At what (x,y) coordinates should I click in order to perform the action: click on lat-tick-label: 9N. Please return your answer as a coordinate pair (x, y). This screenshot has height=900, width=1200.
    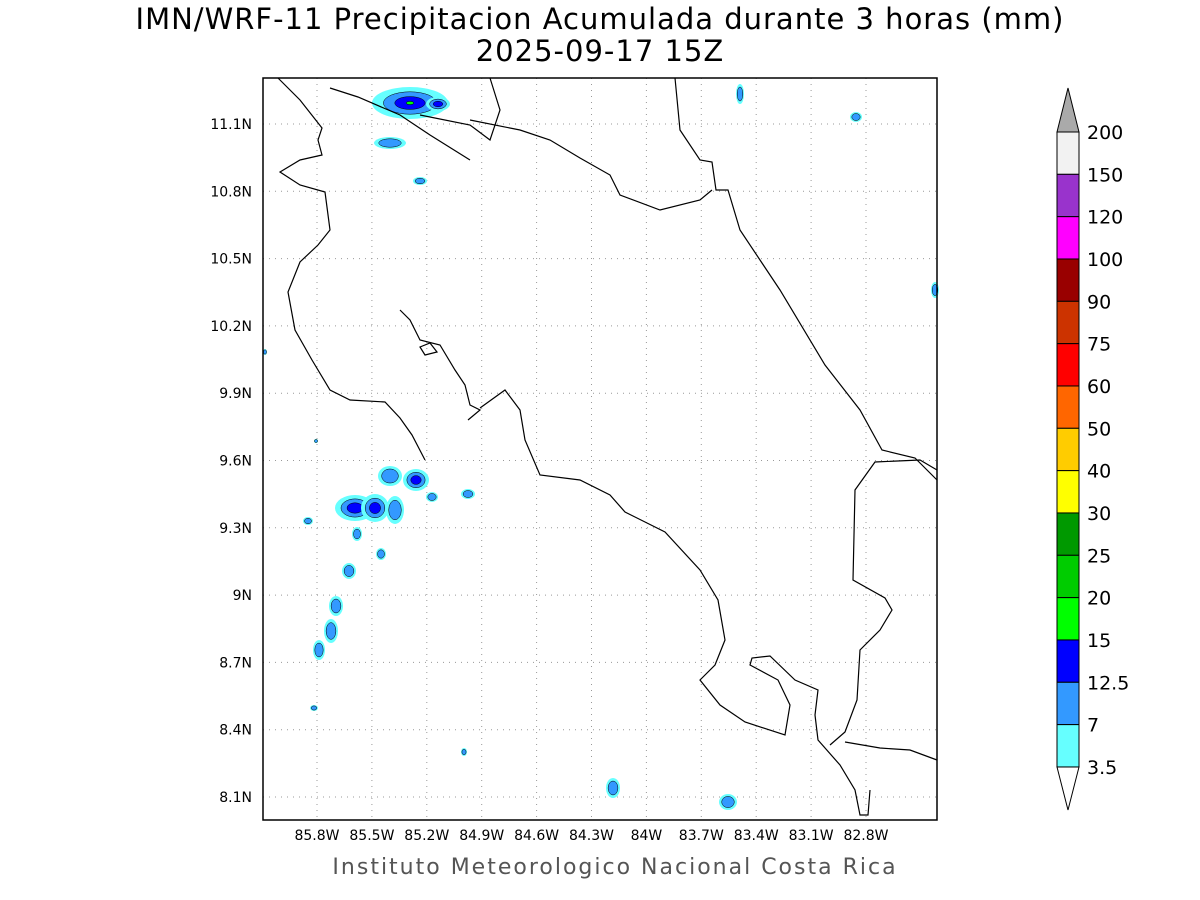
    Looking at the image, I should click on (242, 596).